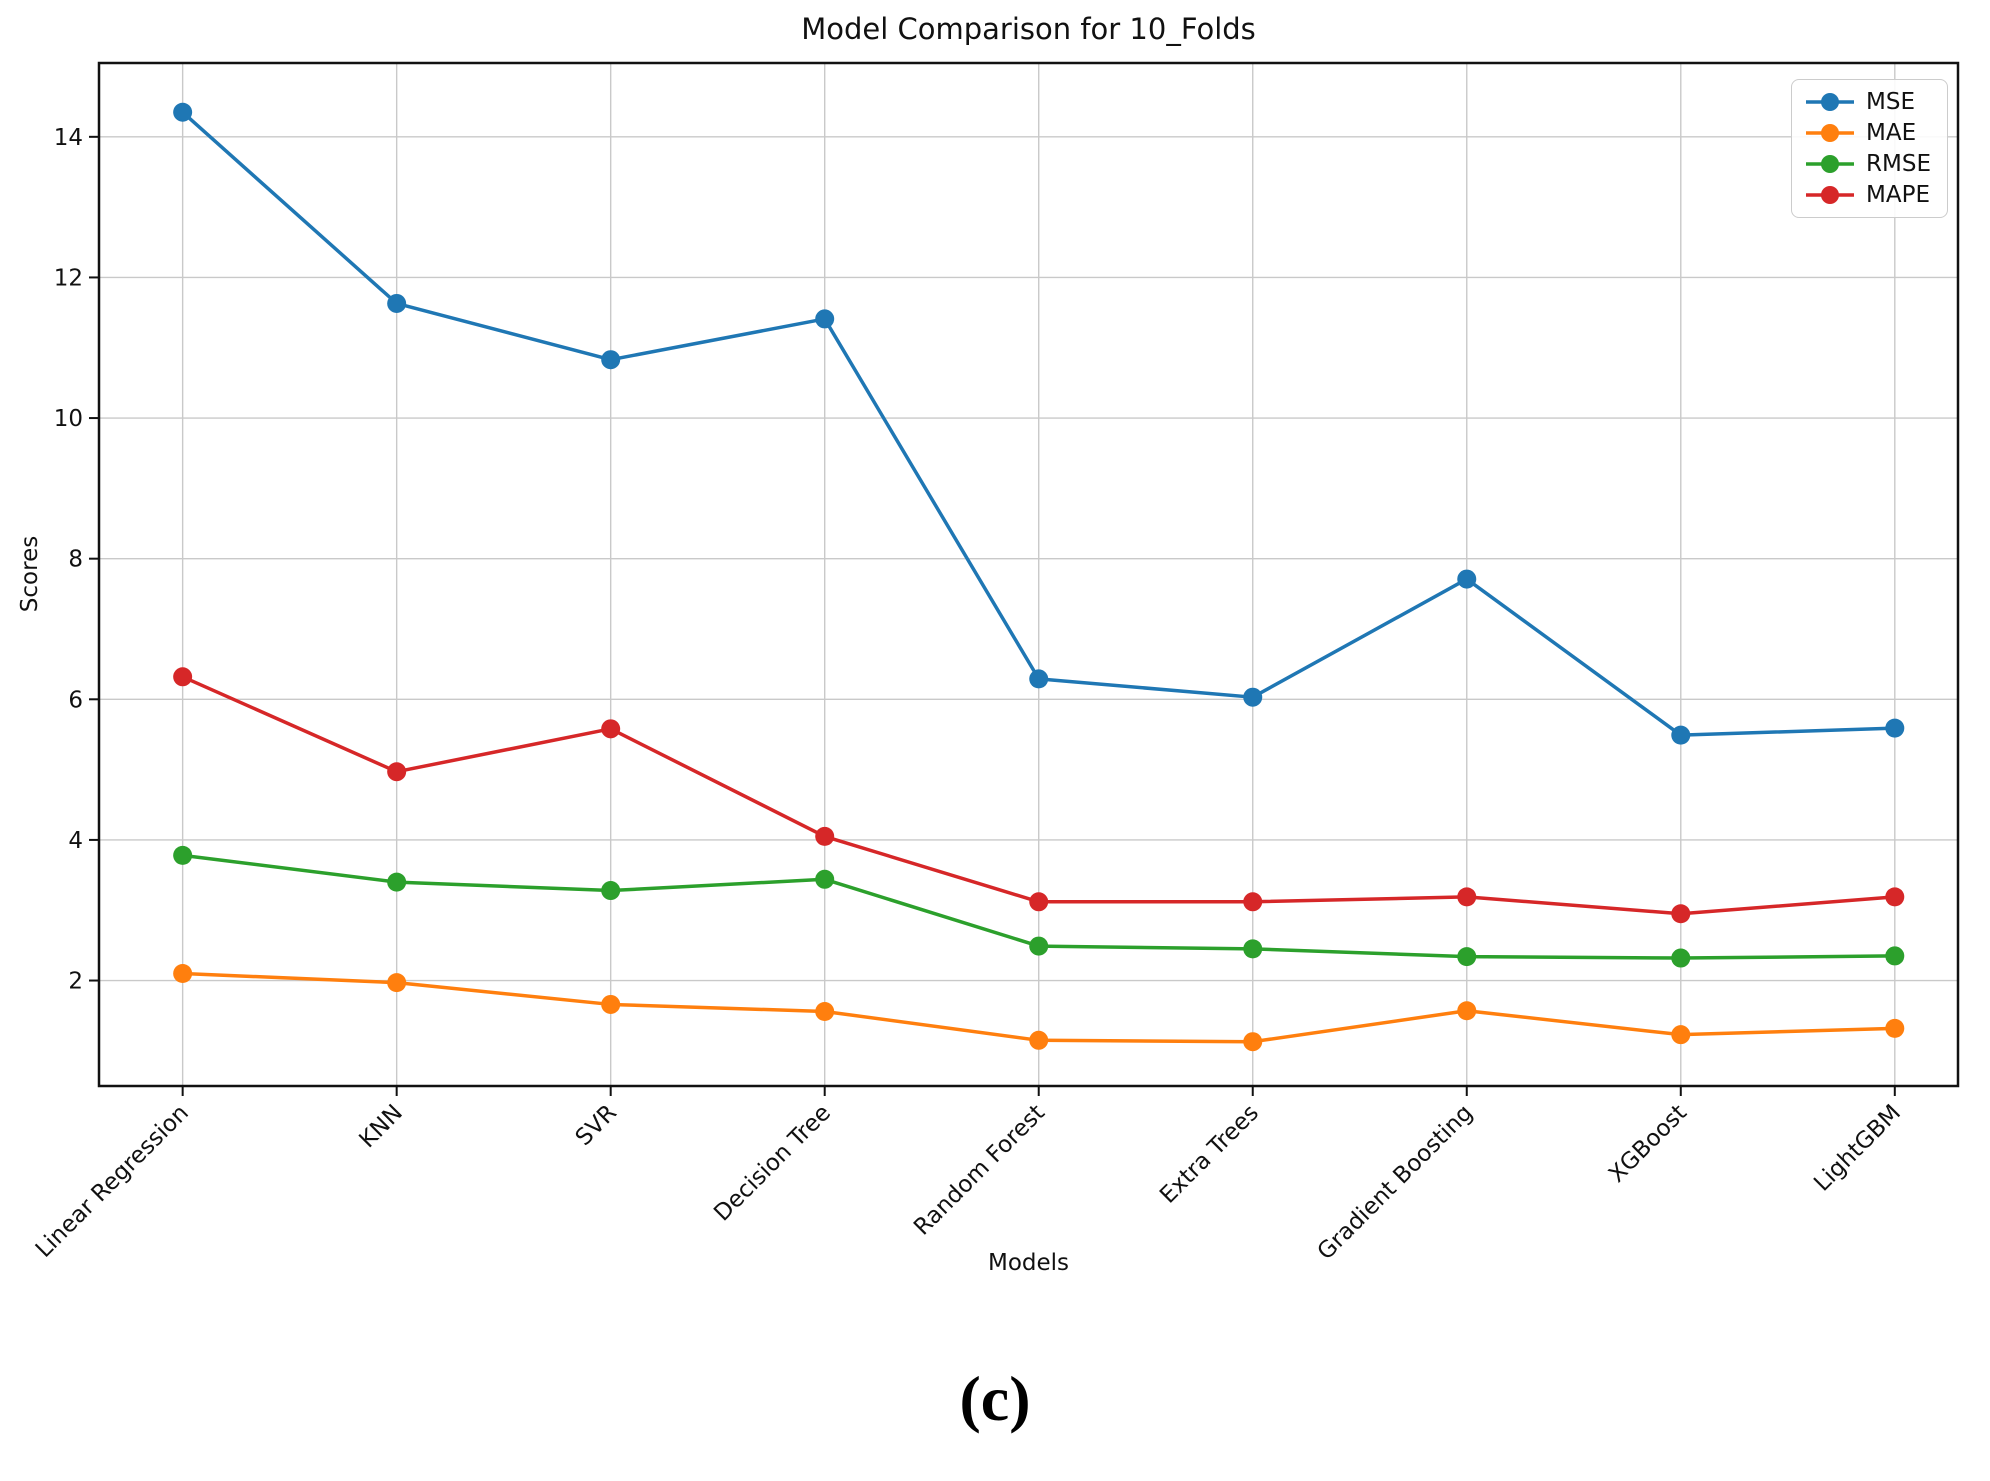  What do you see at coordinates (75, 982) in the screenshot?
I see `y-tick-label: 2` at bounding box center [75, 982].